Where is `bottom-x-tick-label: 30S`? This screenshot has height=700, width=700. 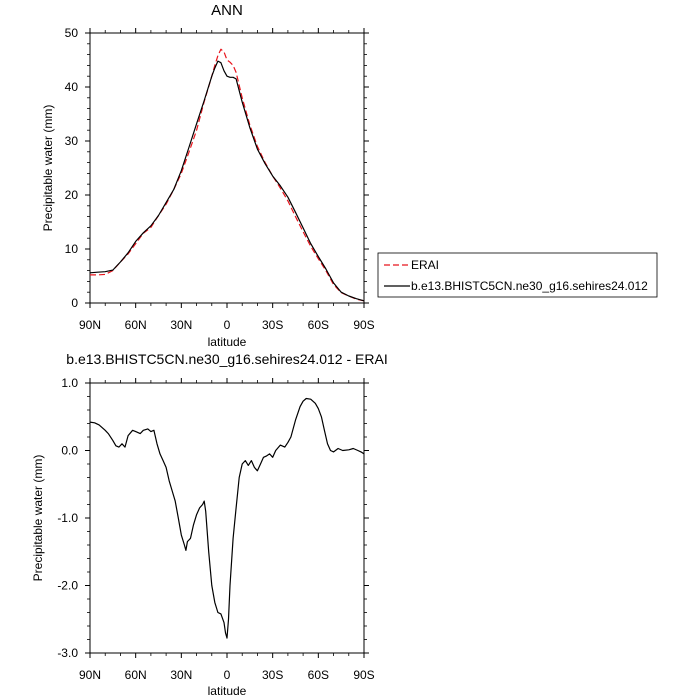
bottom-x-tick-label: 30S is located at coordinates (272, 675).